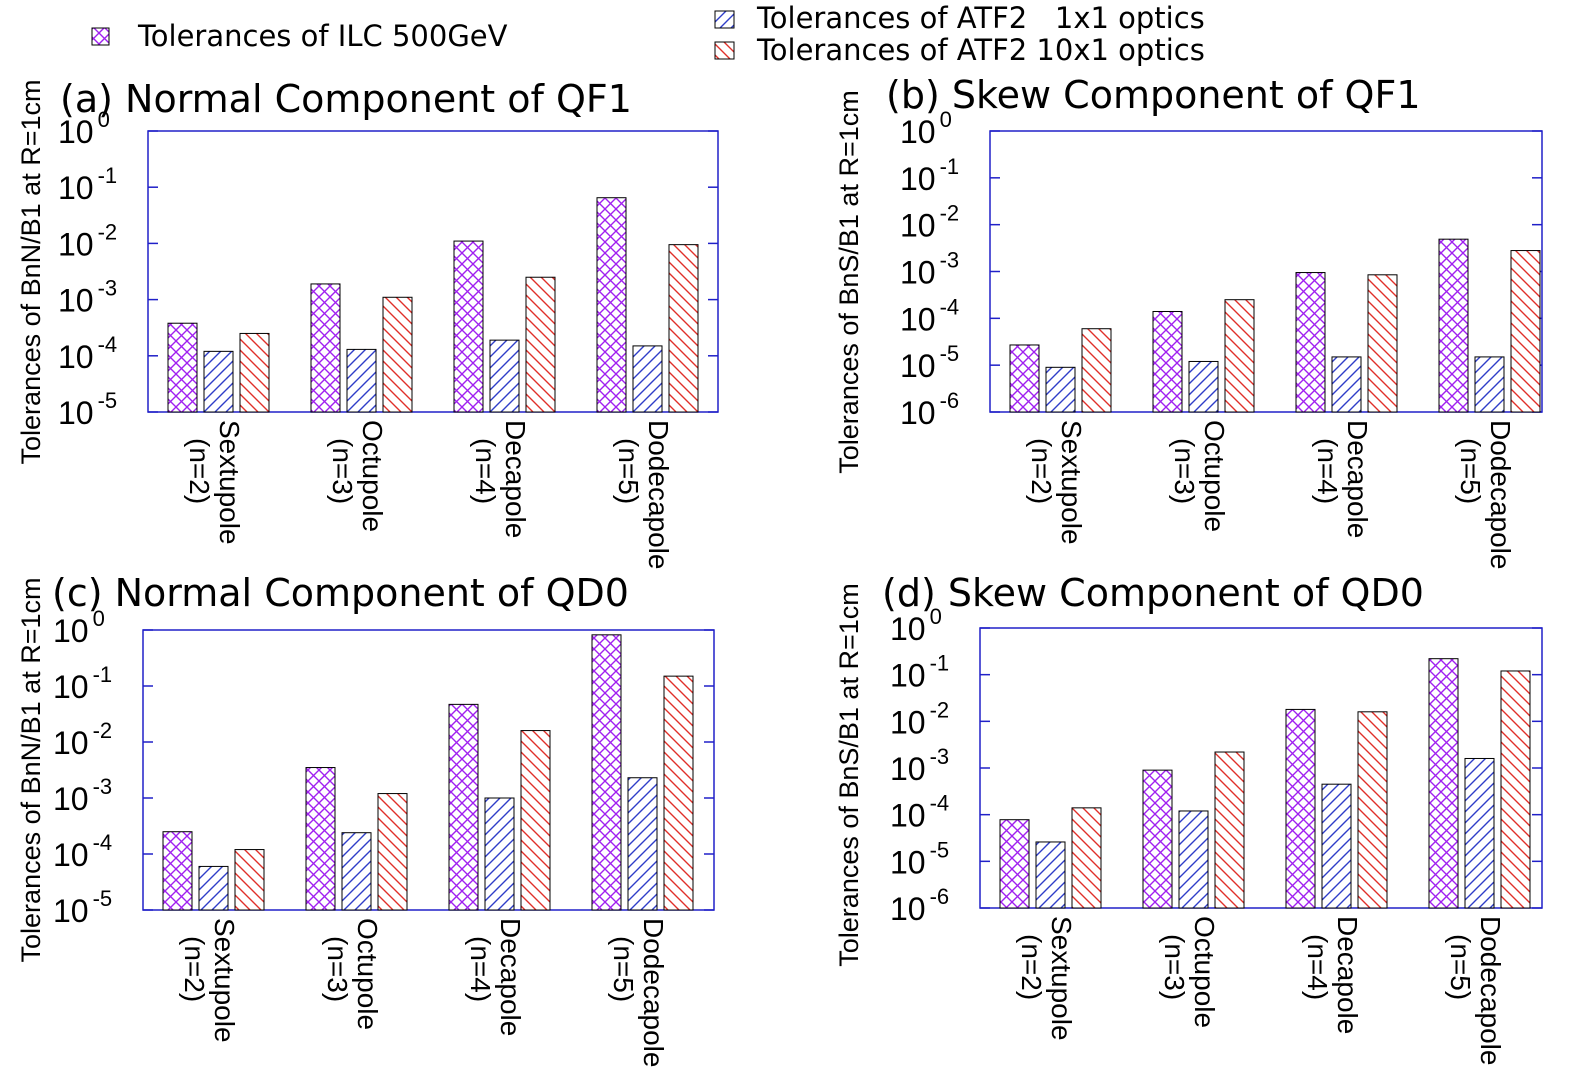  Describe the element at coordinates (79, 627) in the screenshot. I see `y-tick-label: 10 0` at that location.